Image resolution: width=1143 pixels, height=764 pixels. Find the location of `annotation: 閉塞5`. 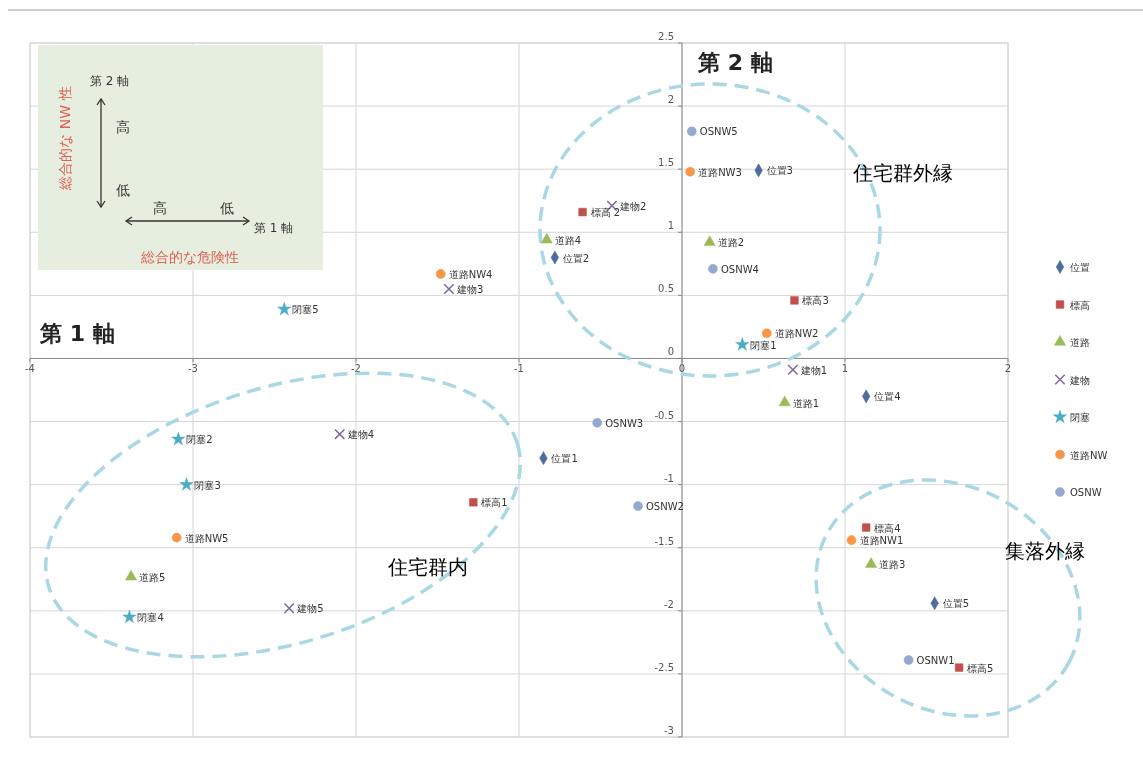

annotation: 閉塞5 is located at coordinates (305, 310).